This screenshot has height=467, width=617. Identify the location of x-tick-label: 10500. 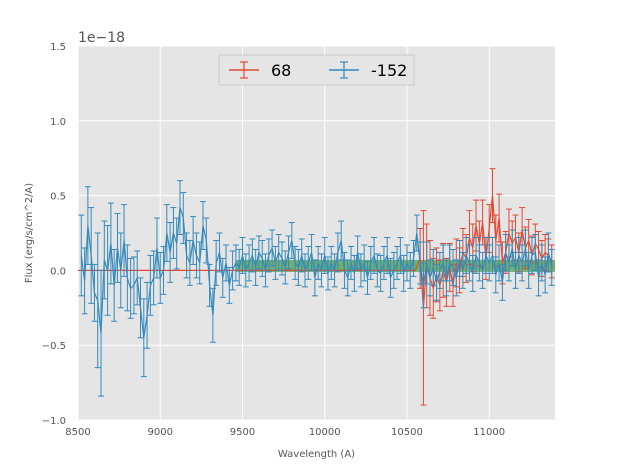
(407, 432).